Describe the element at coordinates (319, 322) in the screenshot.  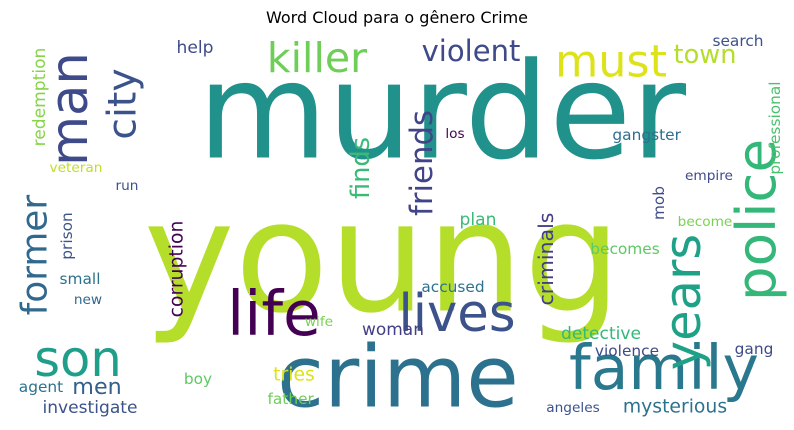
I see `word-wife: wife` at that location.